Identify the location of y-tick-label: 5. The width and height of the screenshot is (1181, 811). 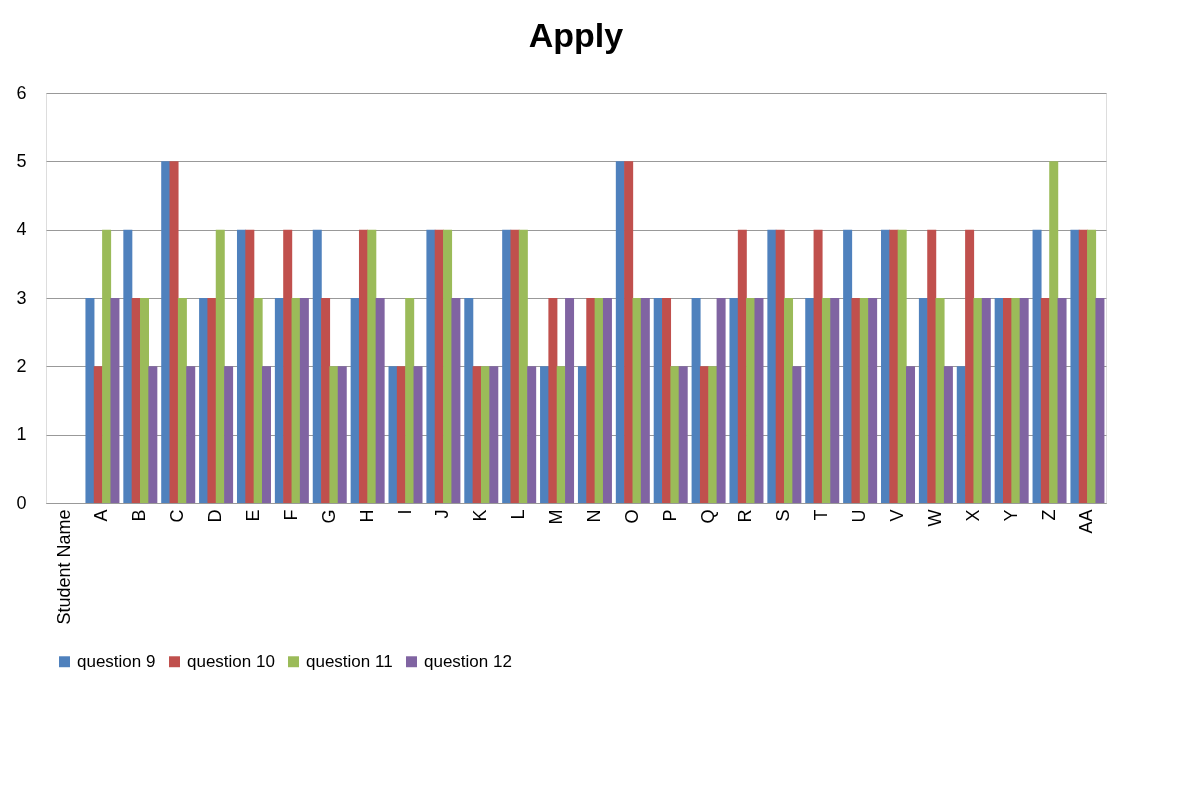
(21, 160).